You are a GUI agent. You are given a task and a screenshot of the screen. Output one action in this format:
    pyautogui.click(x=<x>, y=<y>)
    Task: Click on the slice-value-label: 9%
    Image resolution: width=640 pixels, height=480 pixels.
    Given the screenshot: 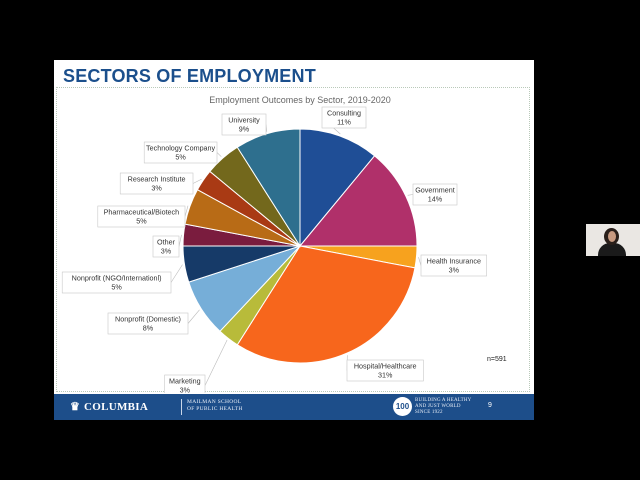 What is the action you would take?
    pyautogui.click(x=244, y=129)
    